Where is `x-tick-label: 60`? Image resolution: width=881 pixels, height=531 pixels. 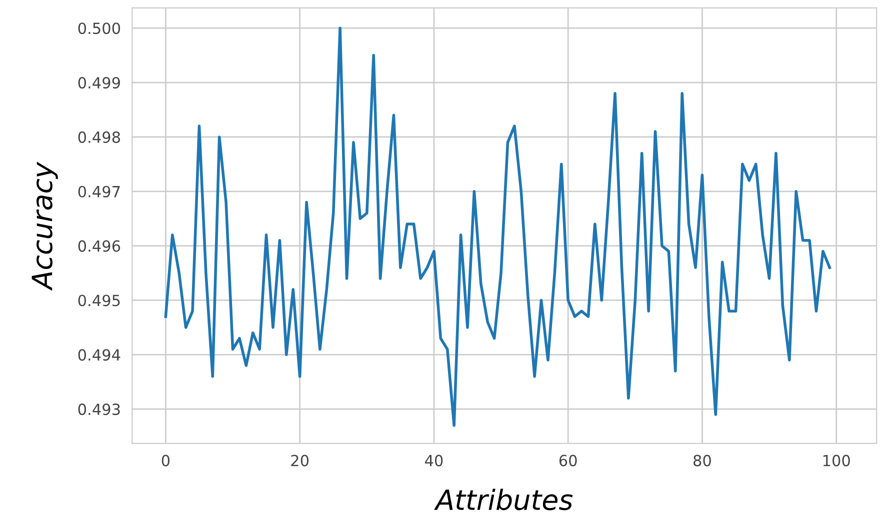 x-tick-label: 60 is located at coordinates (568, 460).